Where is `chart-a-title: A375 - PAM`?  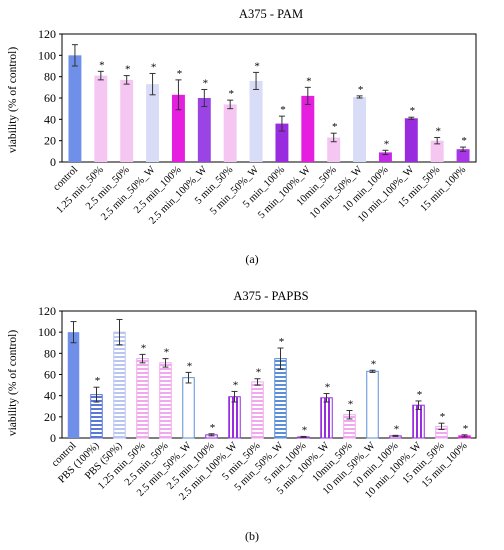
chart-a-title: A375 - PAM is located at coordinates (271, 14).